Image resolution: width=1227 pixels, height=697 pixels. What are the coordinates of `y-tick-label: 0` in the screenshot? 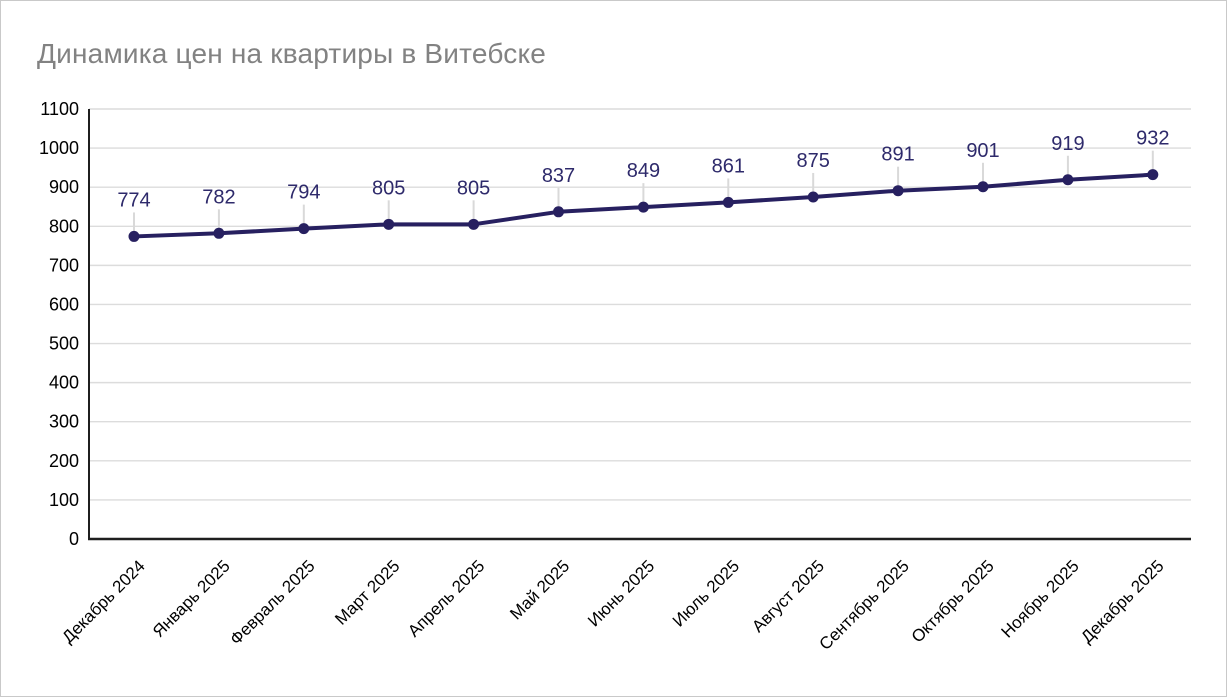 It's located at (74, 539).